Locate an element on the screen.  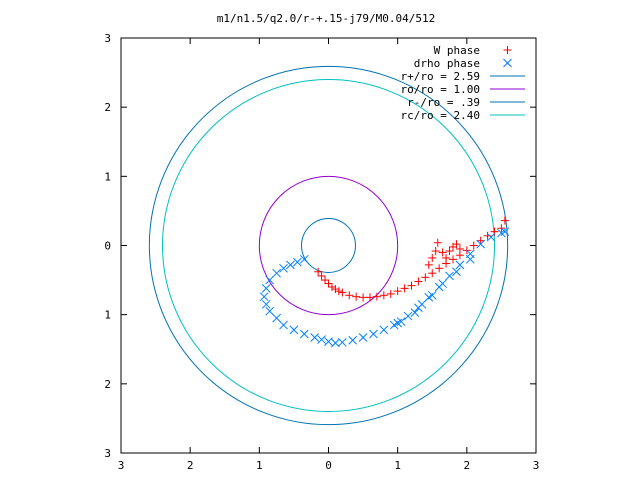
y-tick-label: 1 is located at coordinates (107, 176).